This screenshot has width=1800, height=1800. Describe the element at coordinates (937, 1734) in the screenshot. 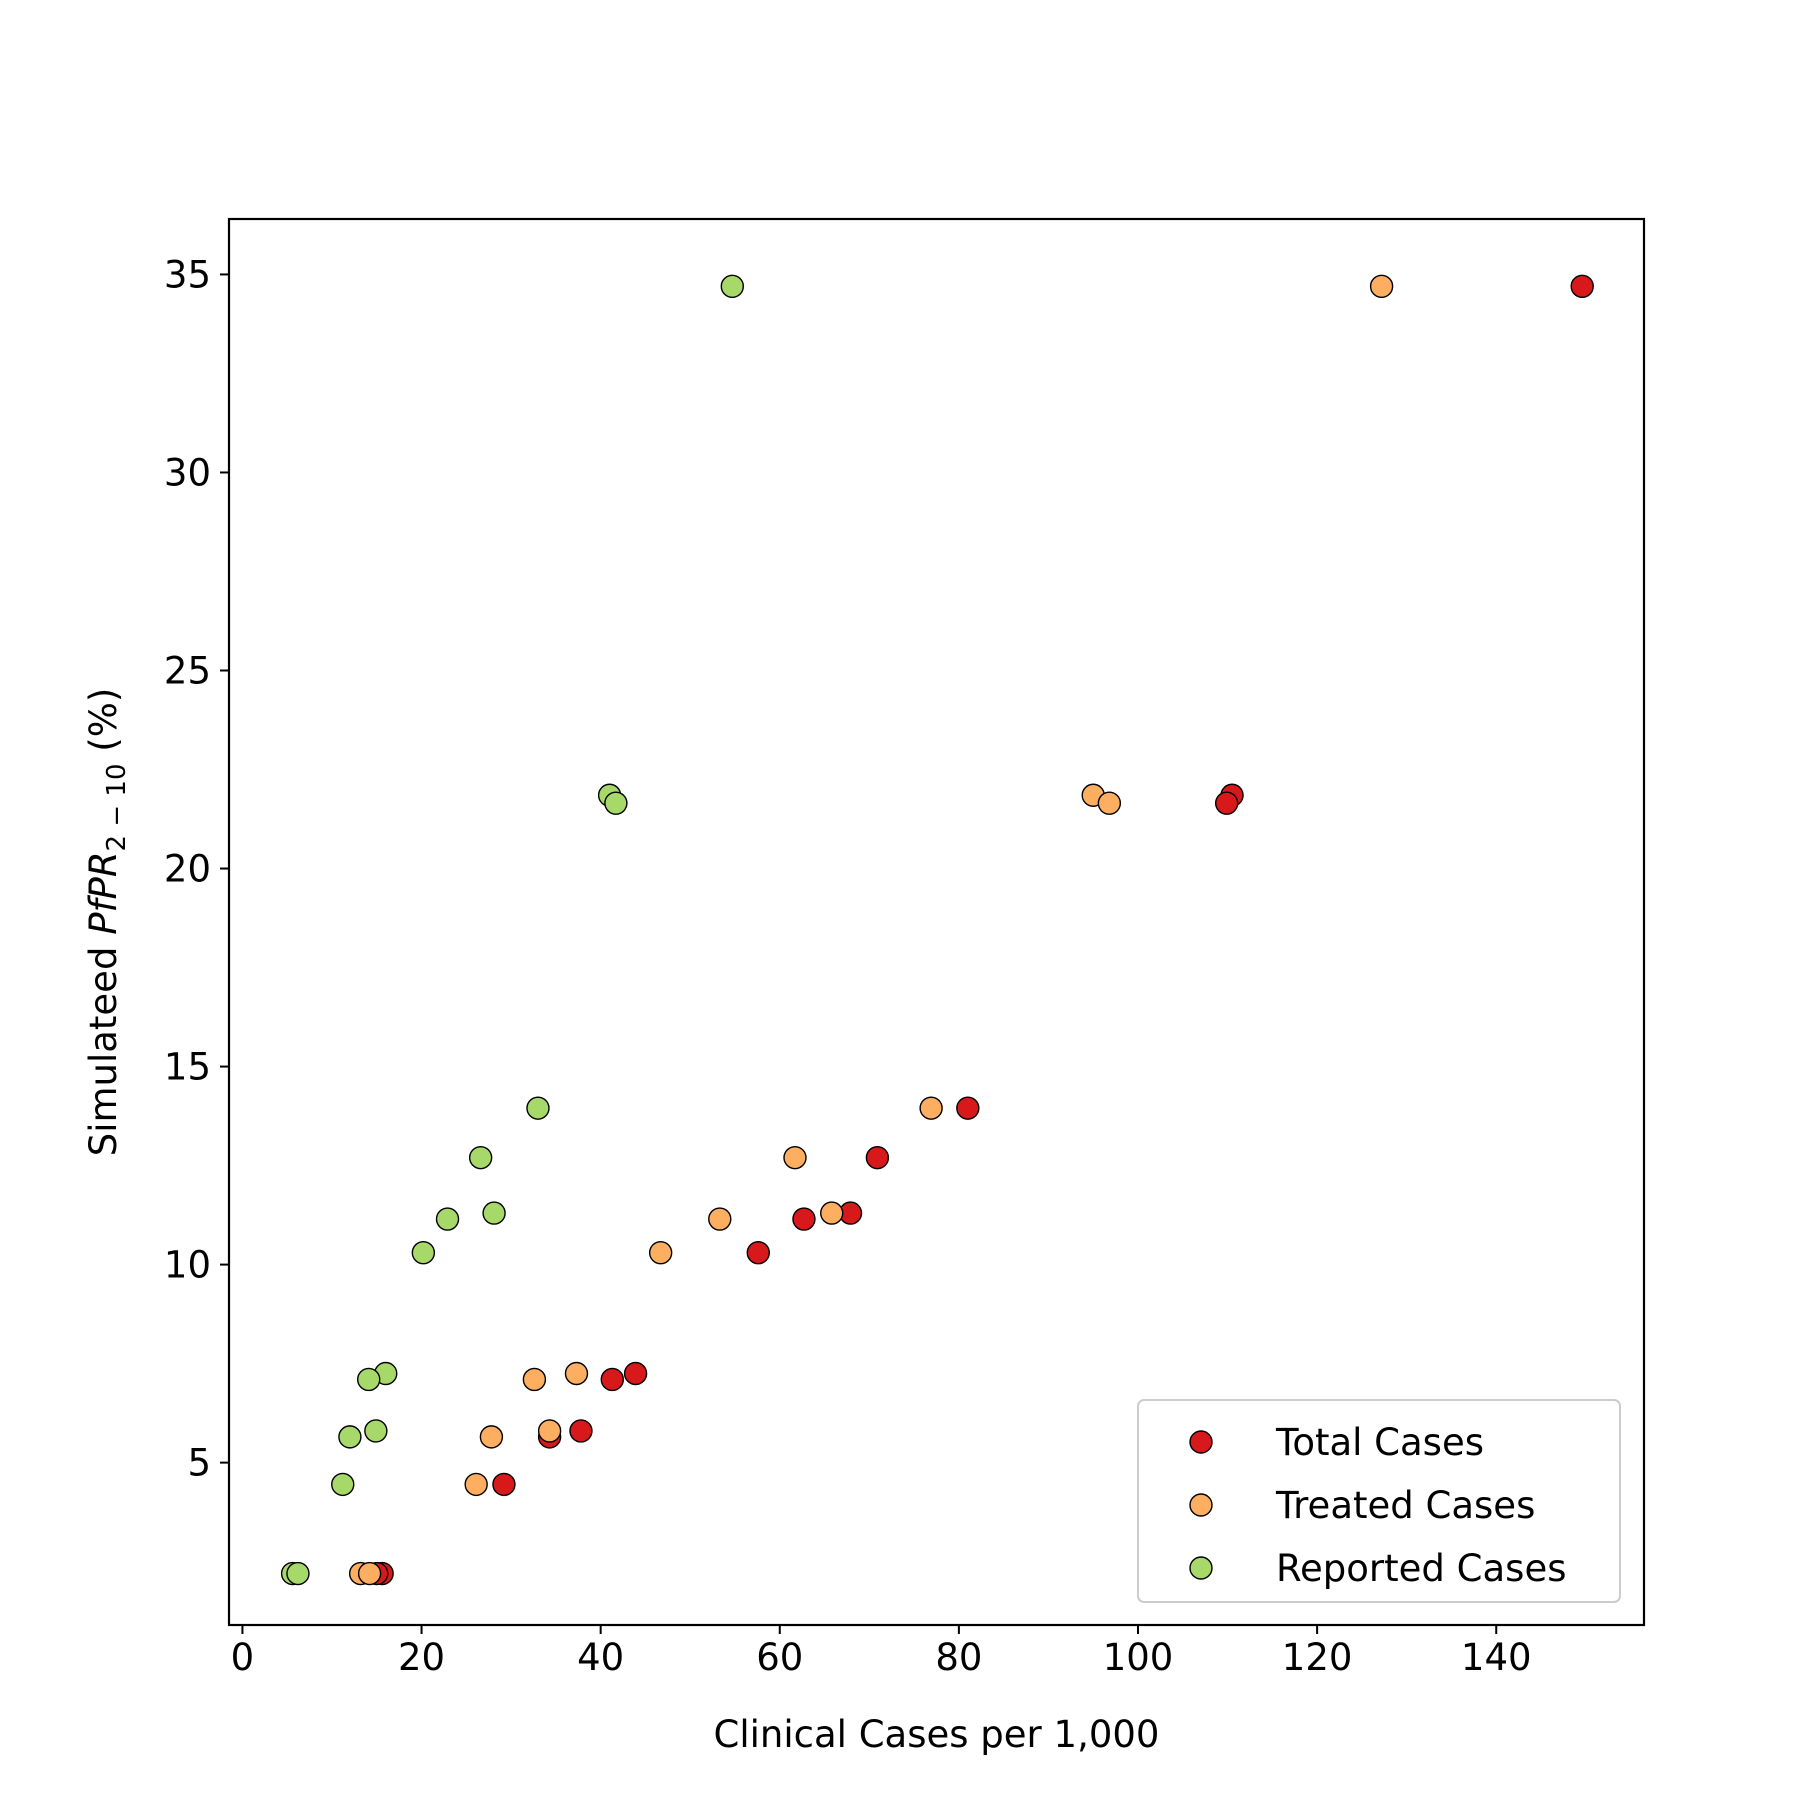

I see `x-axis-label: Clinical Cases per 1,000` at that location.